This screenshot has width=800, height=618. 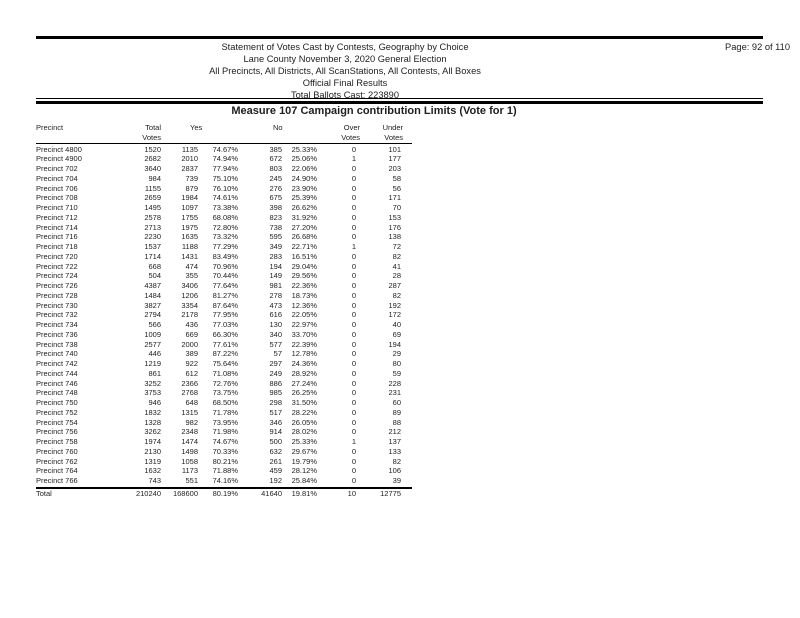 What do you see at coordinates (304, 285) in the screenshot?
I see `cell-no-pct: 22.36%` at bounding box center [304, 285].